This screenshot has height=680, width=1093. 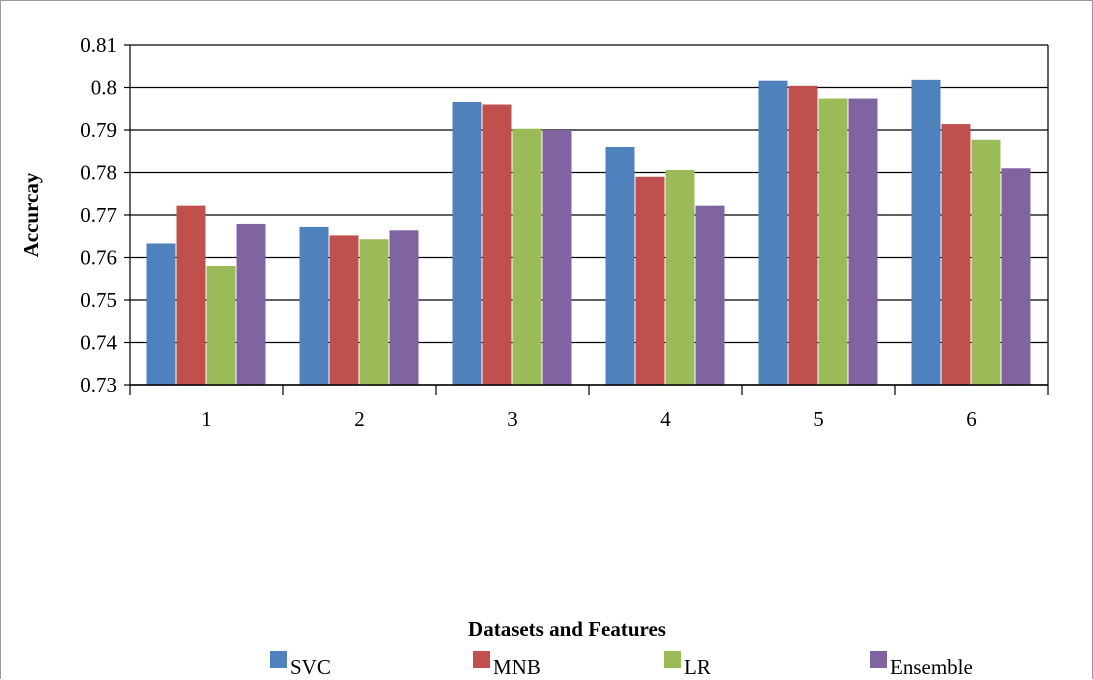 What do you see at coordinates (818, 419) in the screenshot?
I see `x-tick-label: 5` at bounding box center [818, 419].